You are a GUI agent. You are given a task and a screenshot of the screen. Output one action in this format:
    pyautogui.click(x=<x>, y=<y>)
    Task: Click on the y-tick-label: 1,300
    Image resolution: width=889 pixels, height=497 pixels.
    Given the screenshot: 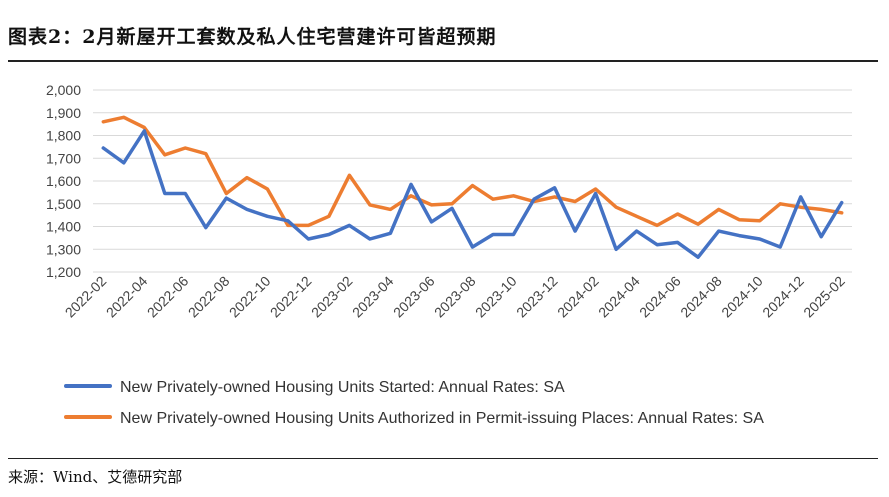 What is the action you would take?
    pyautogui.click(x=63, y=249)
    